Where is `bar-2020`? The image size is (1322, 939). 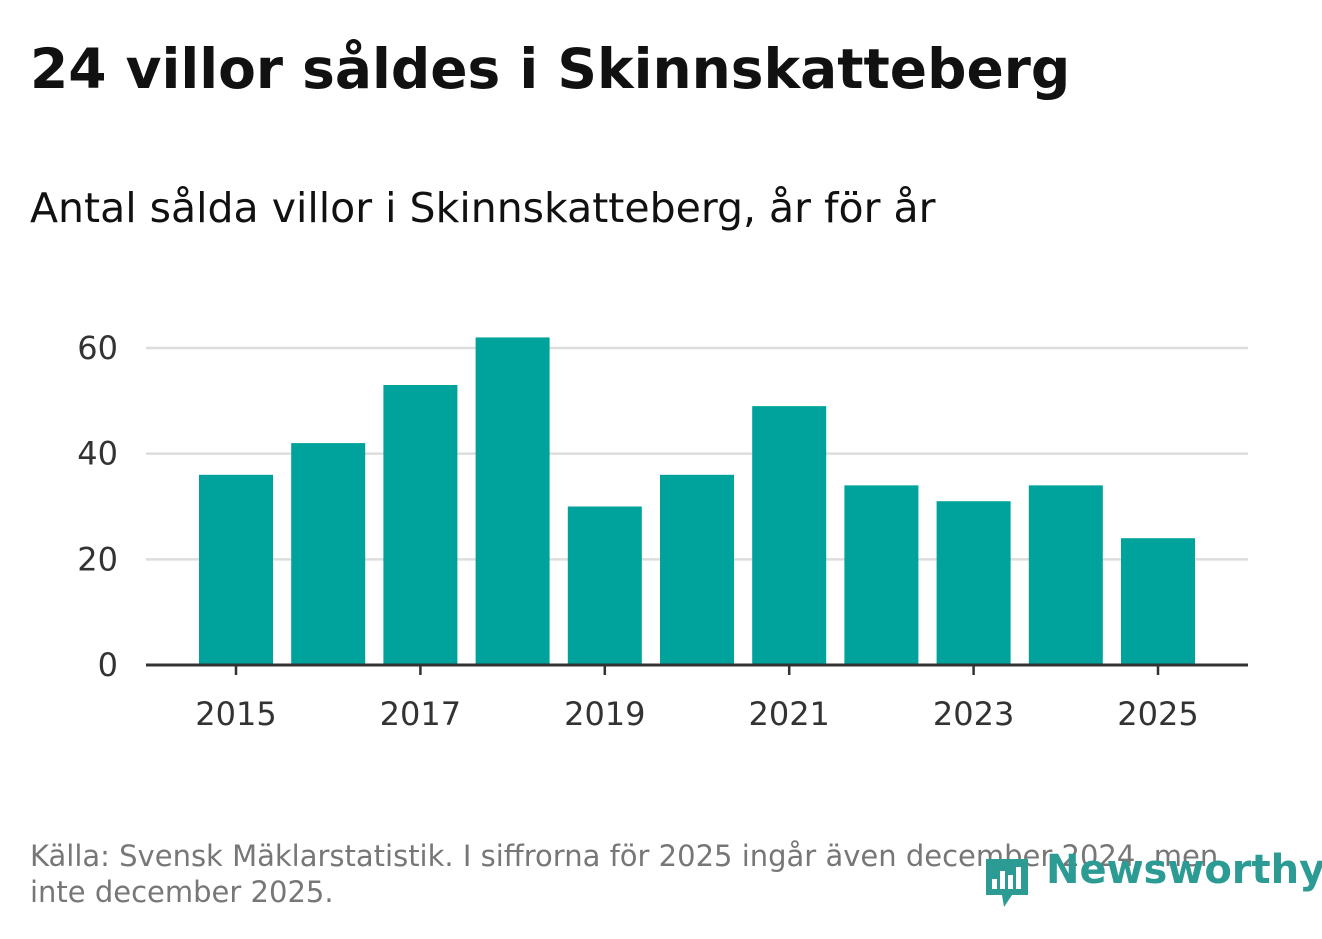
bar-2020 is located at coordinates (697, 569).